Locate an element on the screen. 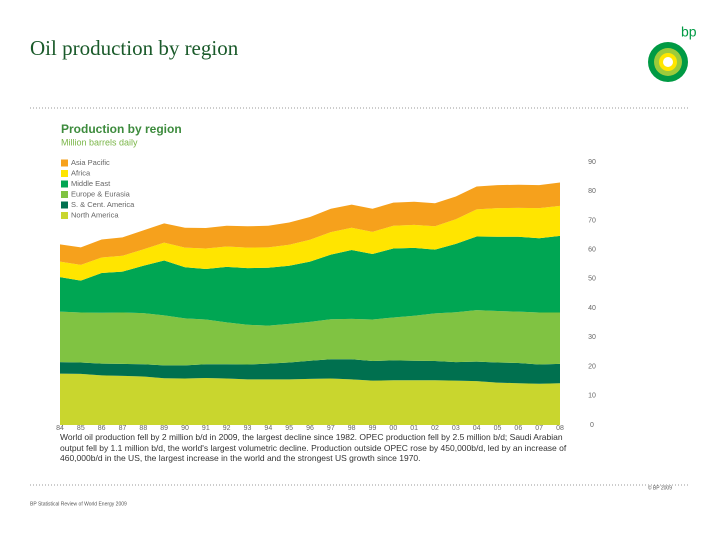 The image size is (720, 540). legend-label: Africa is located at coordinates (81, 172).